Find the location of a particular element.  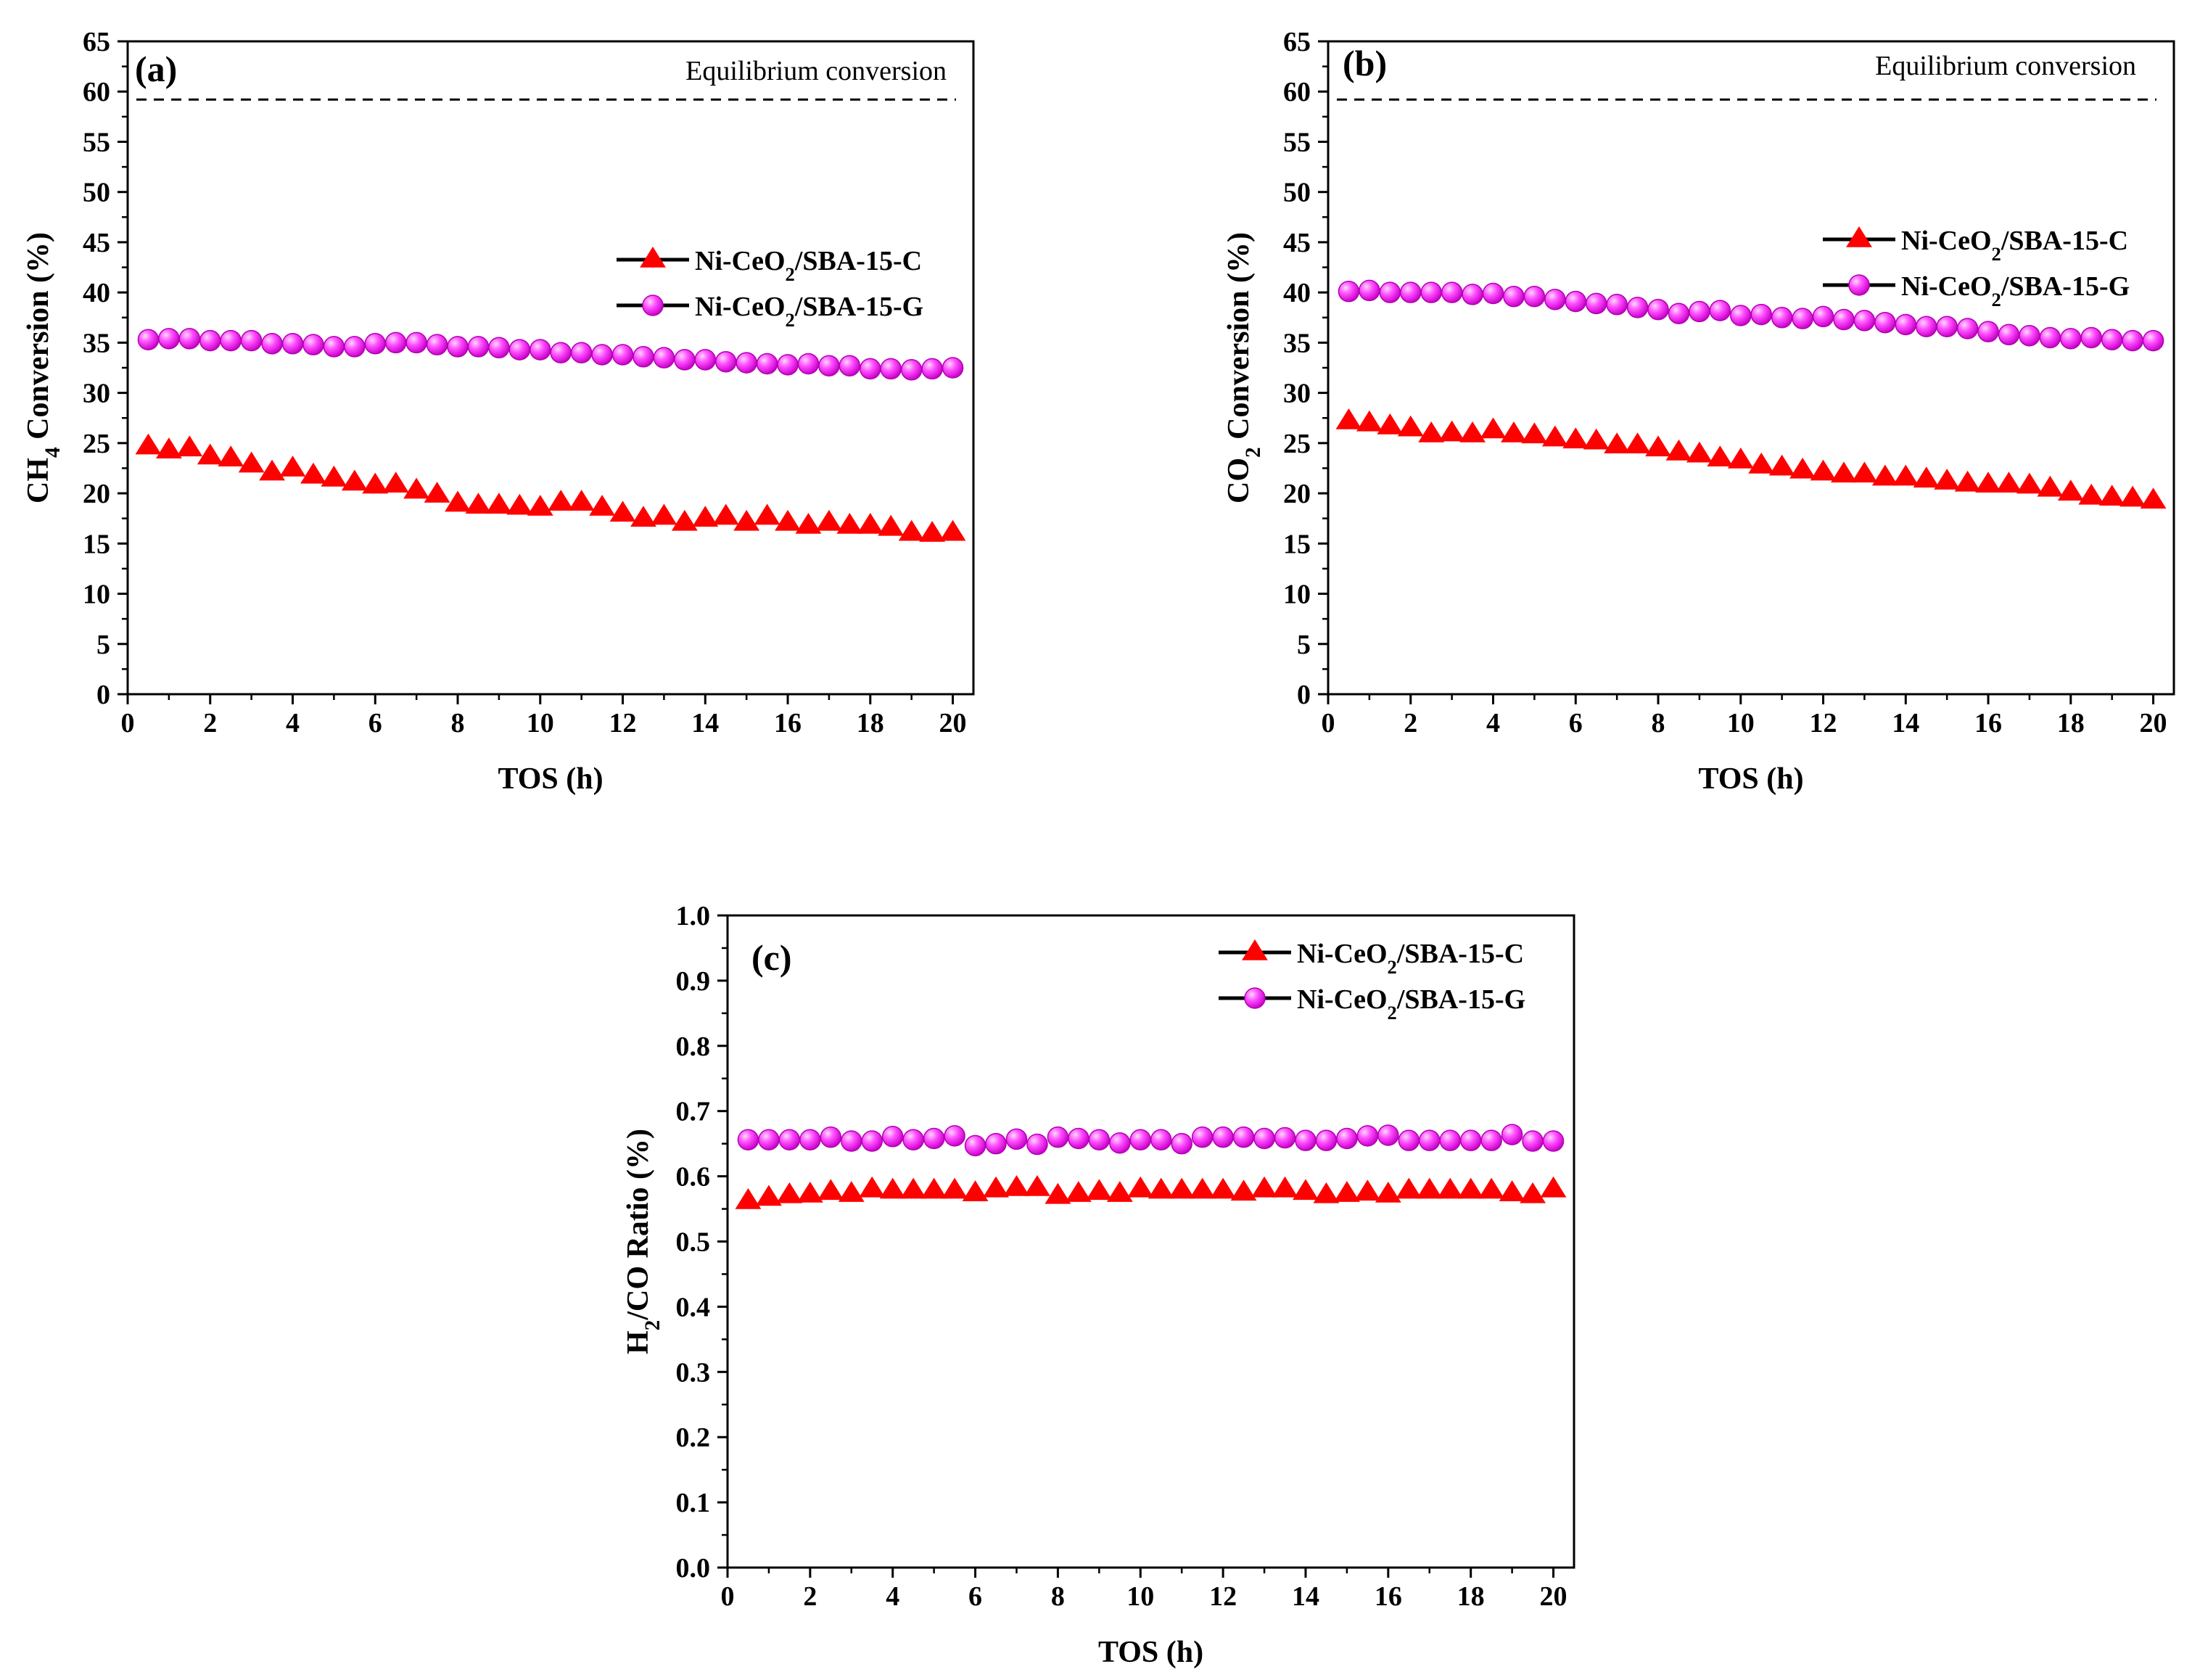

y-tick-label: 20 is located at coordinates (1297, 494).